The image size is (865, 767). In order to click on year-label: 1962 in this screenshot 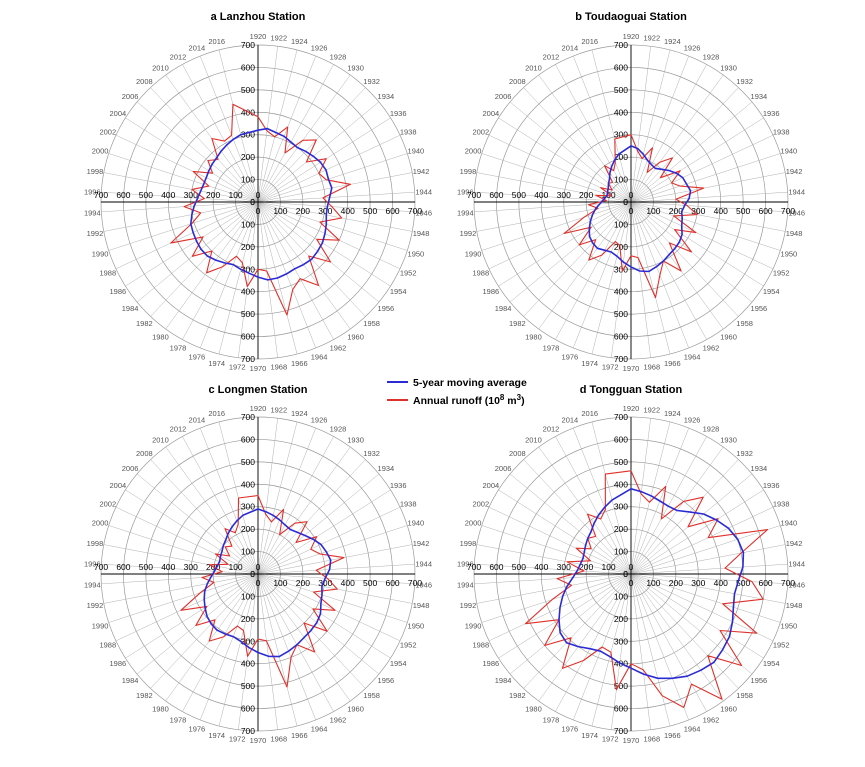, I will do `click(338, 719)`.